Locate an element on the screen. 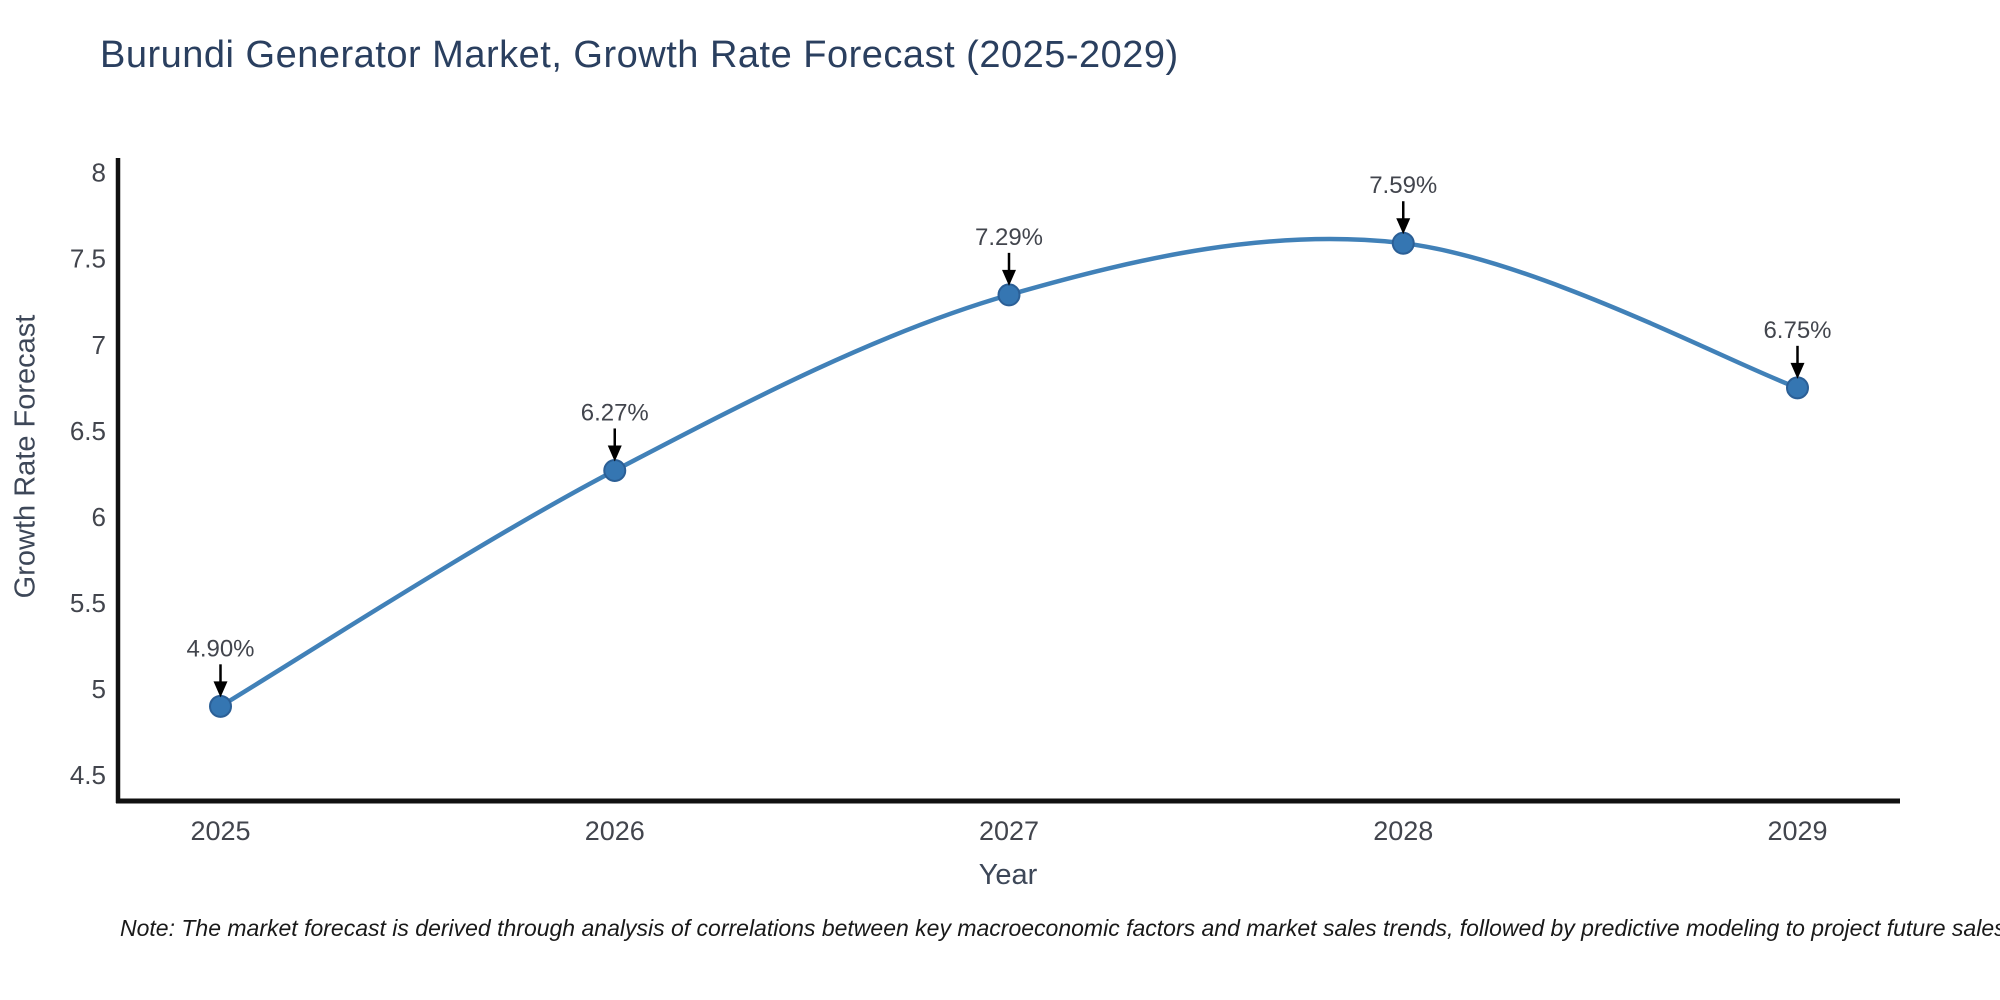 The height and width of the screenshot is (1000, 2000). data-point-2025 is located at coordinates (221, 706).